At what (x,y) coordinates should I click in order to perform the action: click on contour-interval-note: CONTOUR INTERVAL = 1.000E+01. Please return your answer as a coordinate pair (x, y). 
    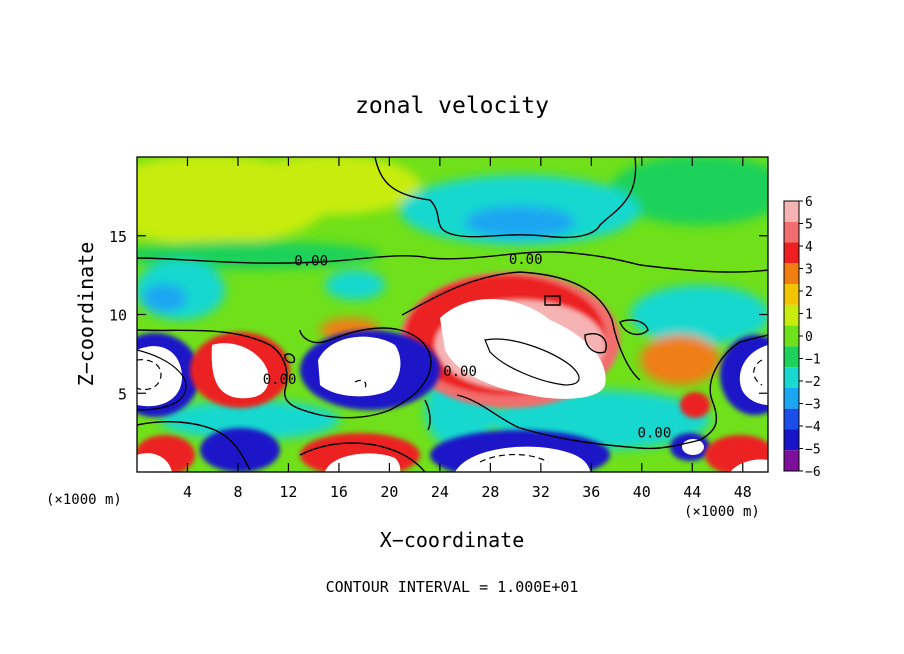
    Looking at the image, I should click on (452, 587).